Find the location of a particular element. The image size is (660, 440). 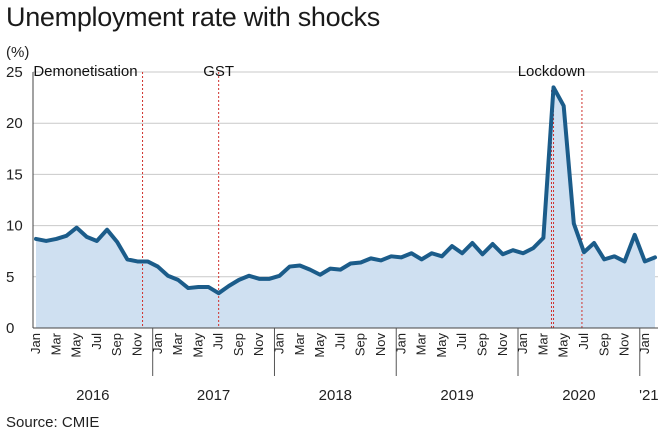

shock-annotation-label: Demonetisation is located at coordinates (85, 71).